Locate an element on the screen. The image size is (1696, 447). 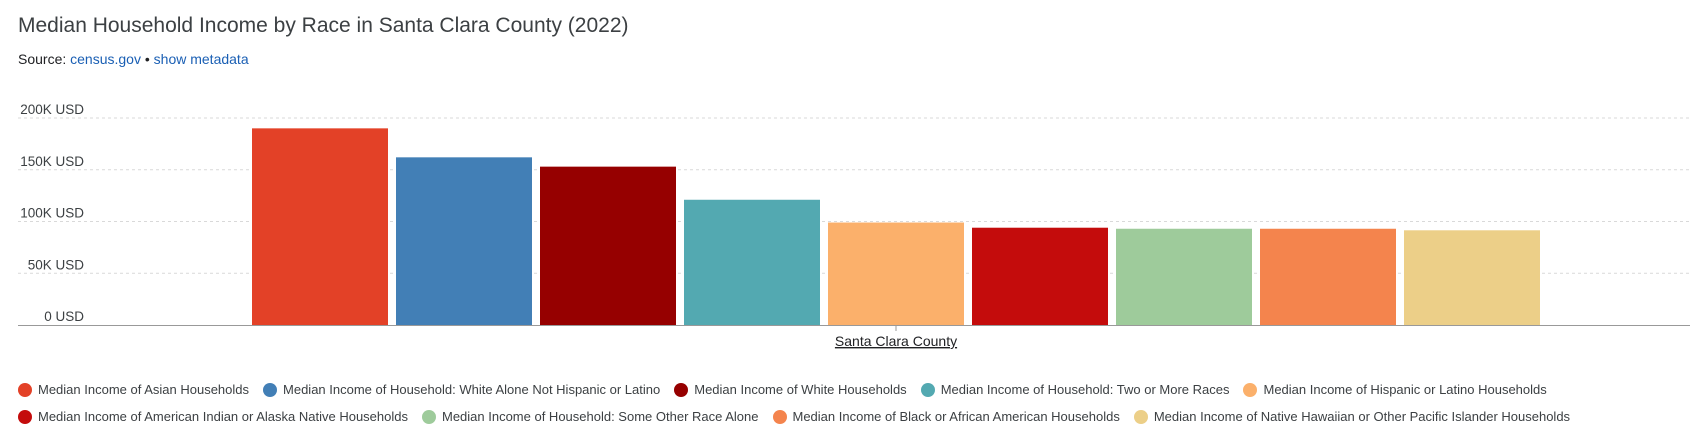
x-axis-ticks: Santa Clara County is located at coordinates (896, 337).